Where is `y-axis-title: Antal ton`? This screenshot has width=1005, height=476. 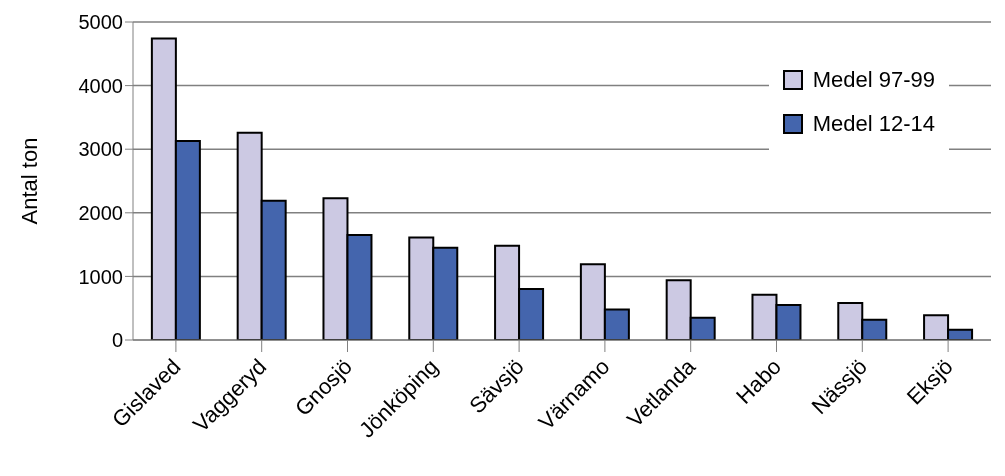
y-axis-title: Antal ton is located at coordinates (29, 181).